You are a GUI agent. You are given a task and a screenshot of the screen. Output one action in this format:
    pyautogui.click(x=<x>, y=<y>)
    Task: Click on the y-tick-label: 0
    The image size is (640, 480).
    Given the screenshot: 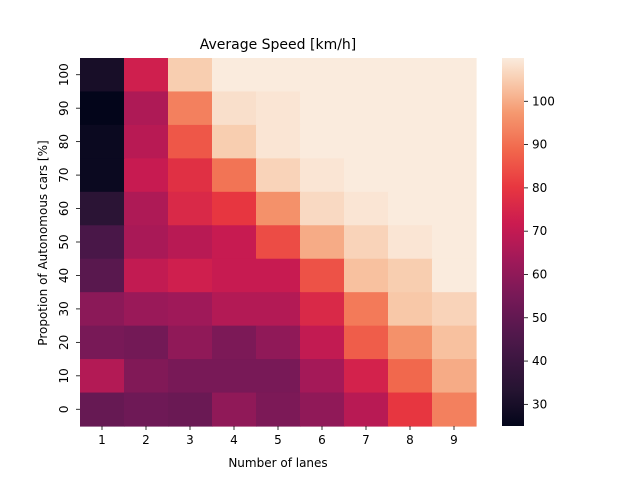 What is the action you would take?
    pyautogui.click(x=64, y=409)
    